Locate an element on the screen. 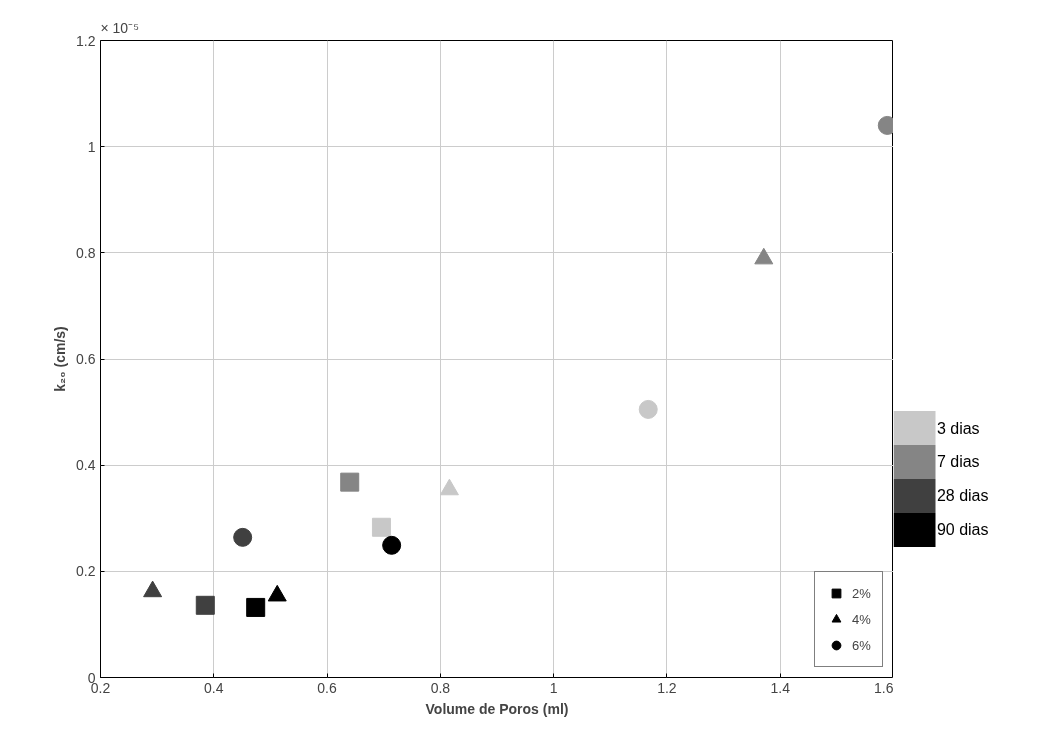  category-label: 90 dias is located at coordinates (962, 530).